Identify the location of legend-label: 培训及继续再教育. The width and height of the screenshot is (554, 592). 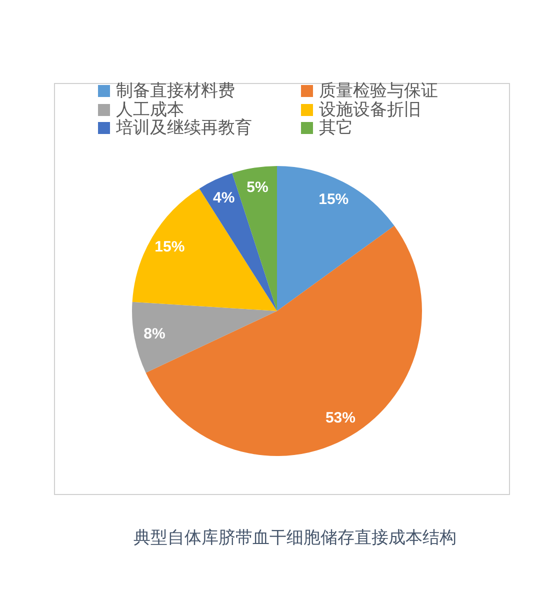
(184, 128).